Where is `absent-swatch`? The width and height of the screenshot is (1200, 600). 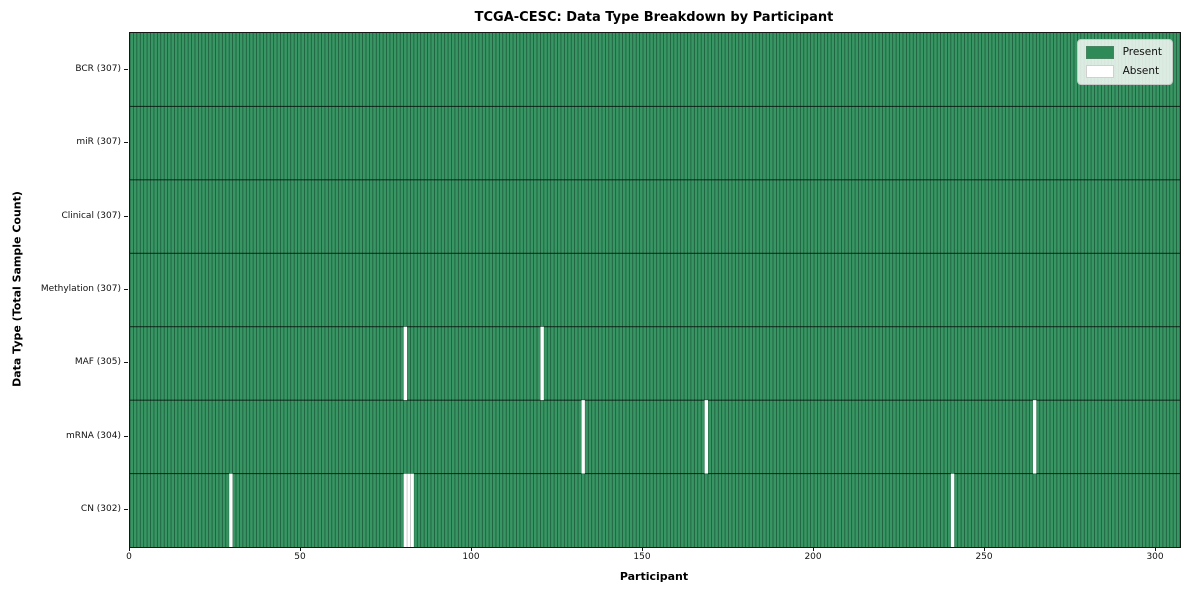
absent-swatch is located at coordinates (1099, 71).